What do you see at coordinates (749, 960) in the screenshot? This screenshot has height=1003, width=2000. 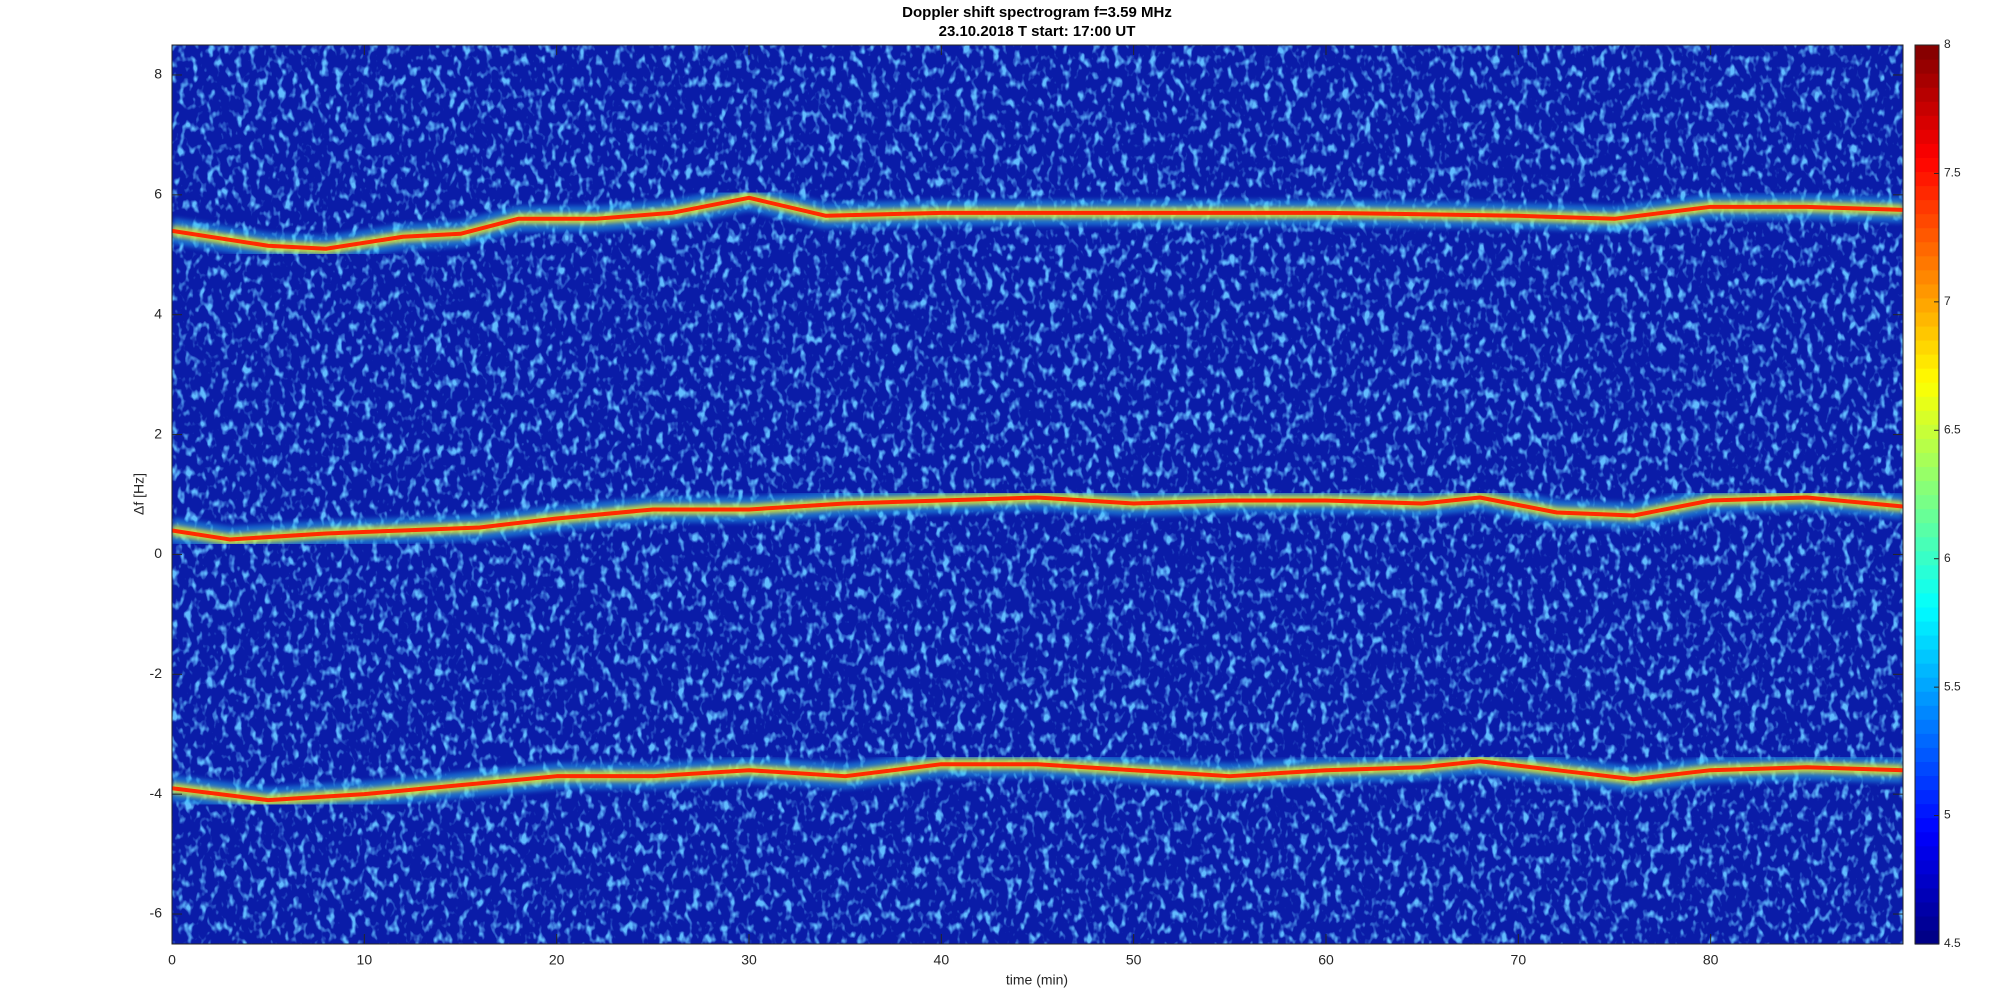 I see `x-tick-label: 30` at bounding box center [749, 960].